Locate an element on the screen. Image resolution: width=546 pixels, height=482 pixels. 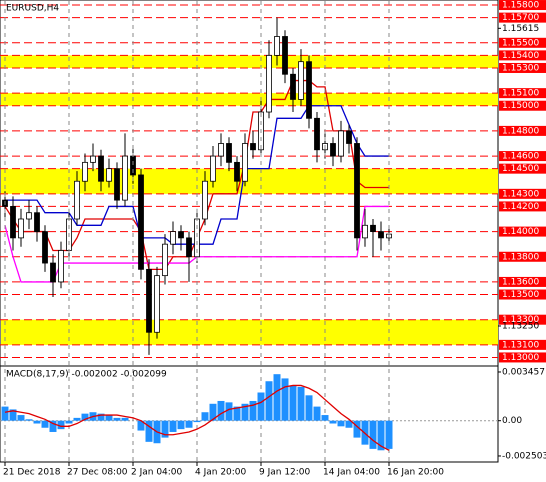
x-tick-label: 9 Jan 12:00 is located at coordinates (285, 473).